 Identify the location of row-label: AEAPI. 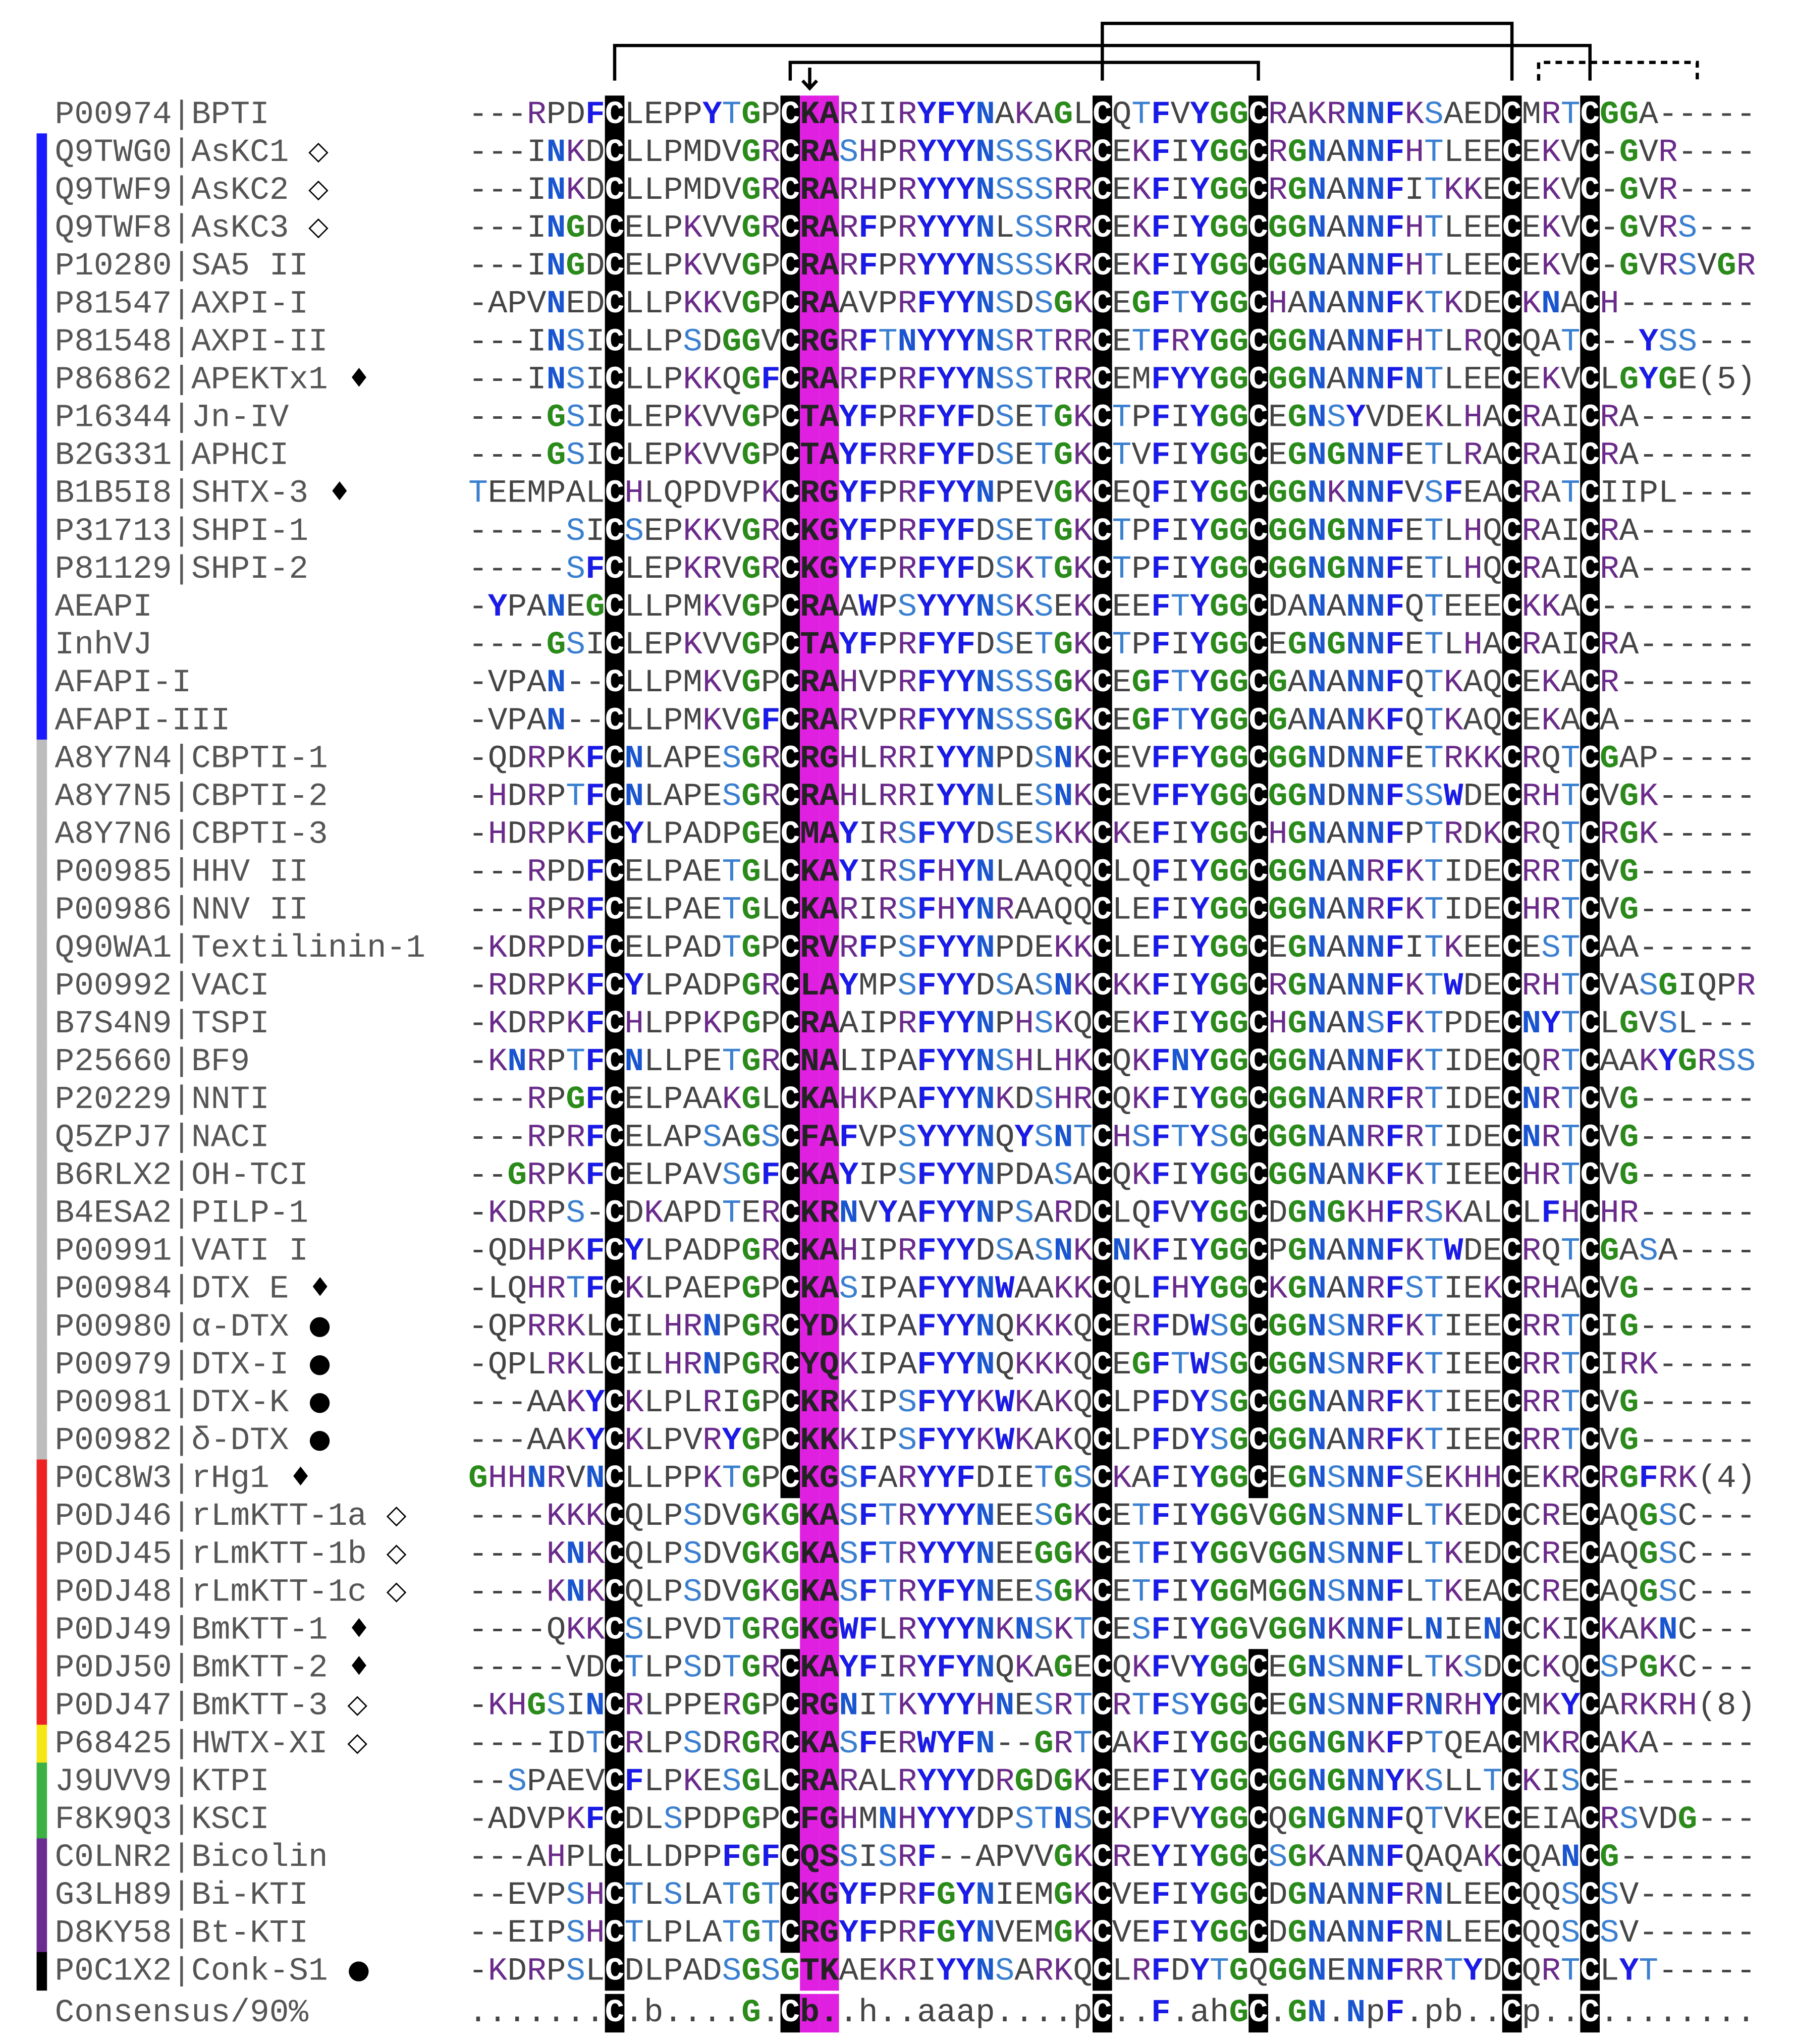
(103, 607).